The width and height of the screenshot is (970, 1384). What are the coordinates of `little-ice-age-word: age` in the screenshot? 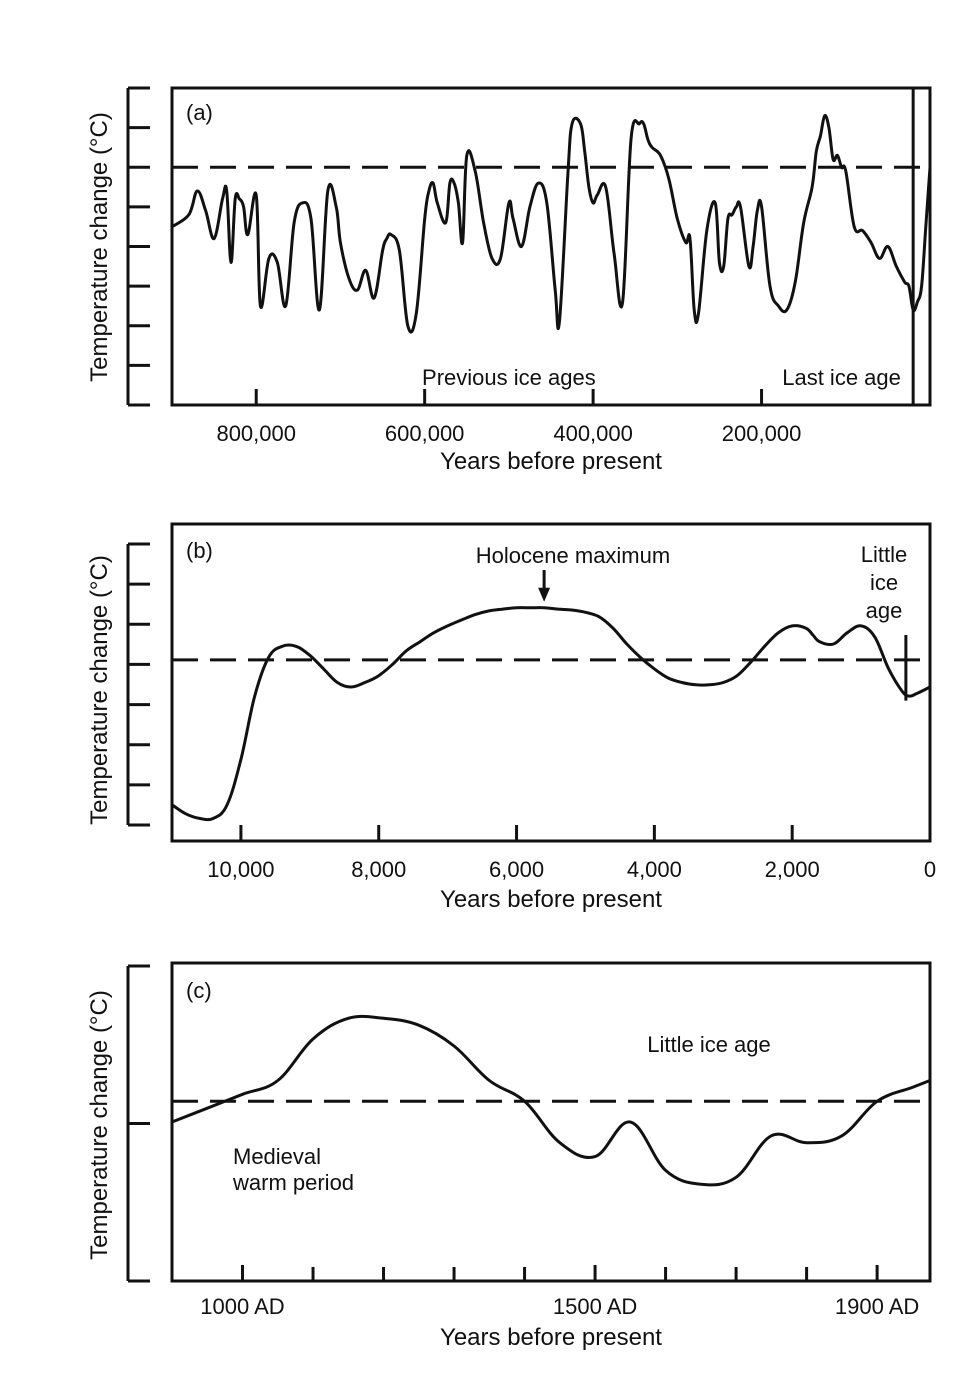 It's located at (884, 610).